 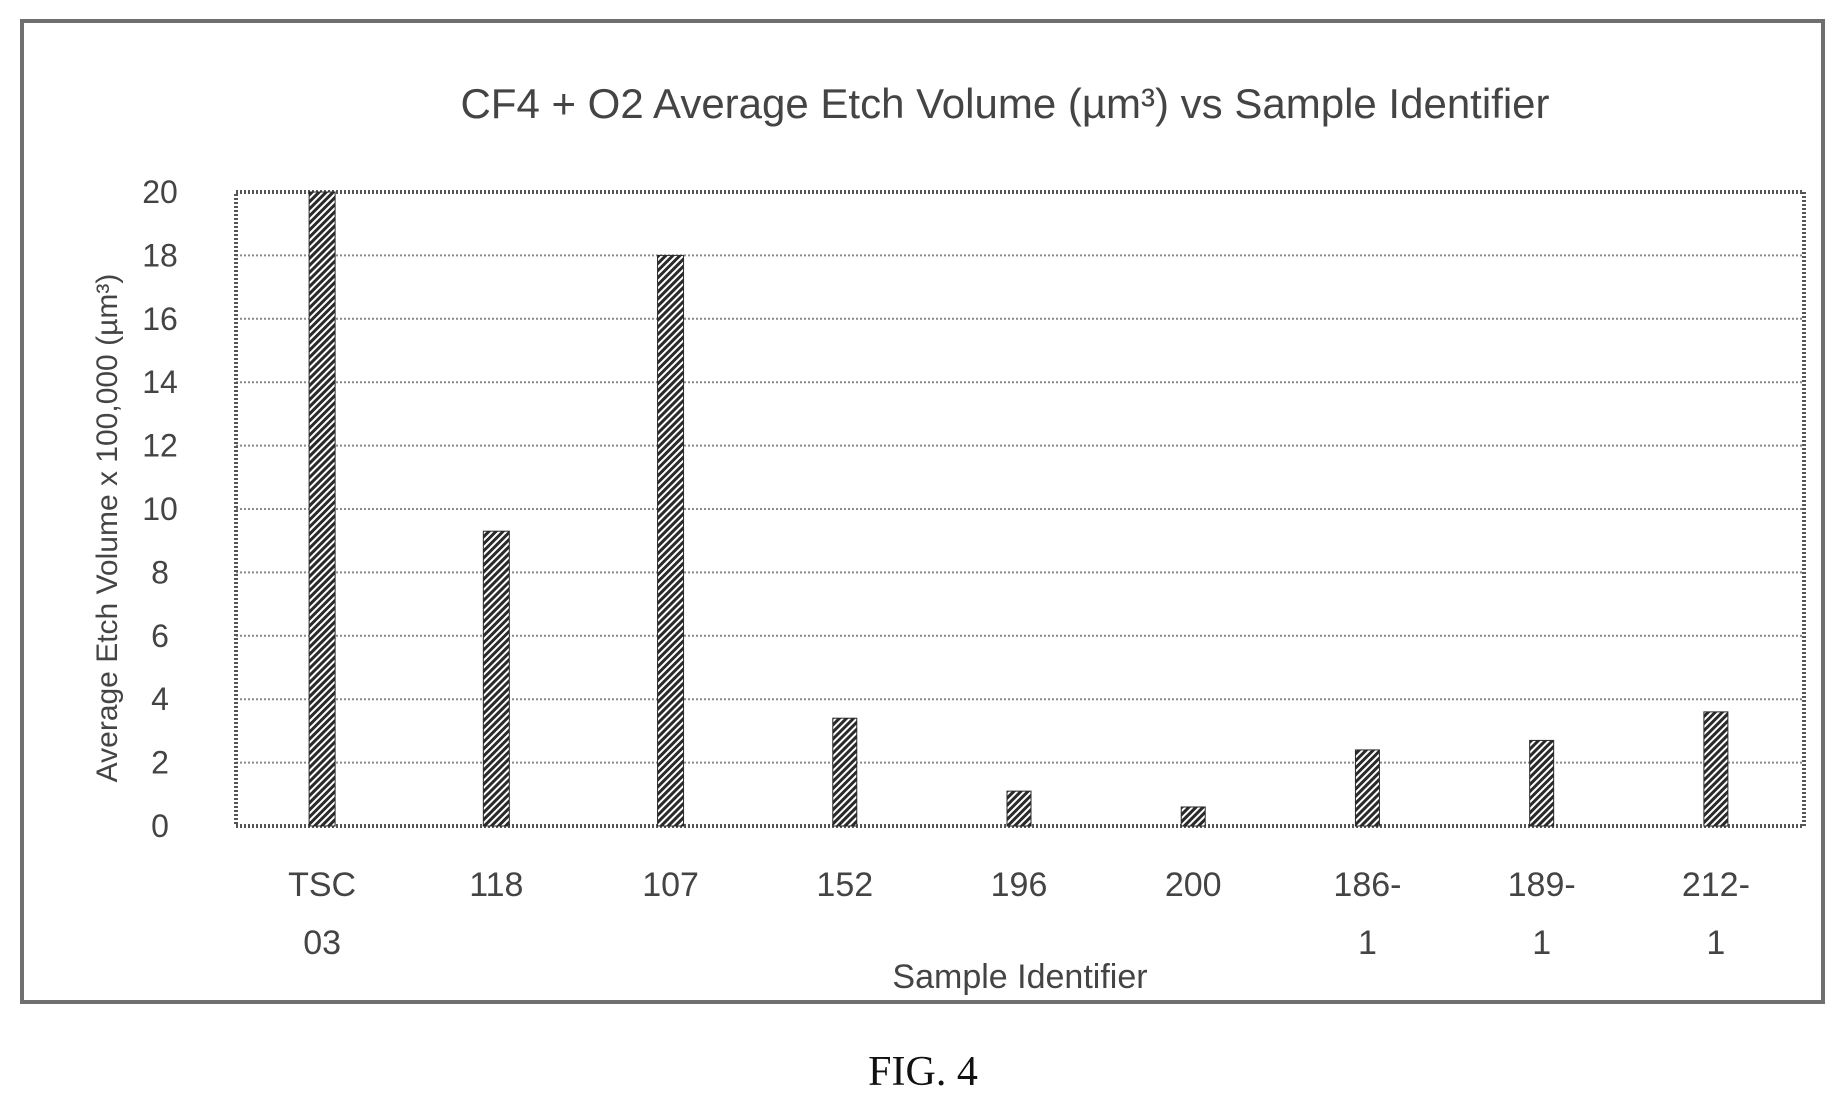 I want to click on y-tick-label: 18, so click(x=160, y=255).